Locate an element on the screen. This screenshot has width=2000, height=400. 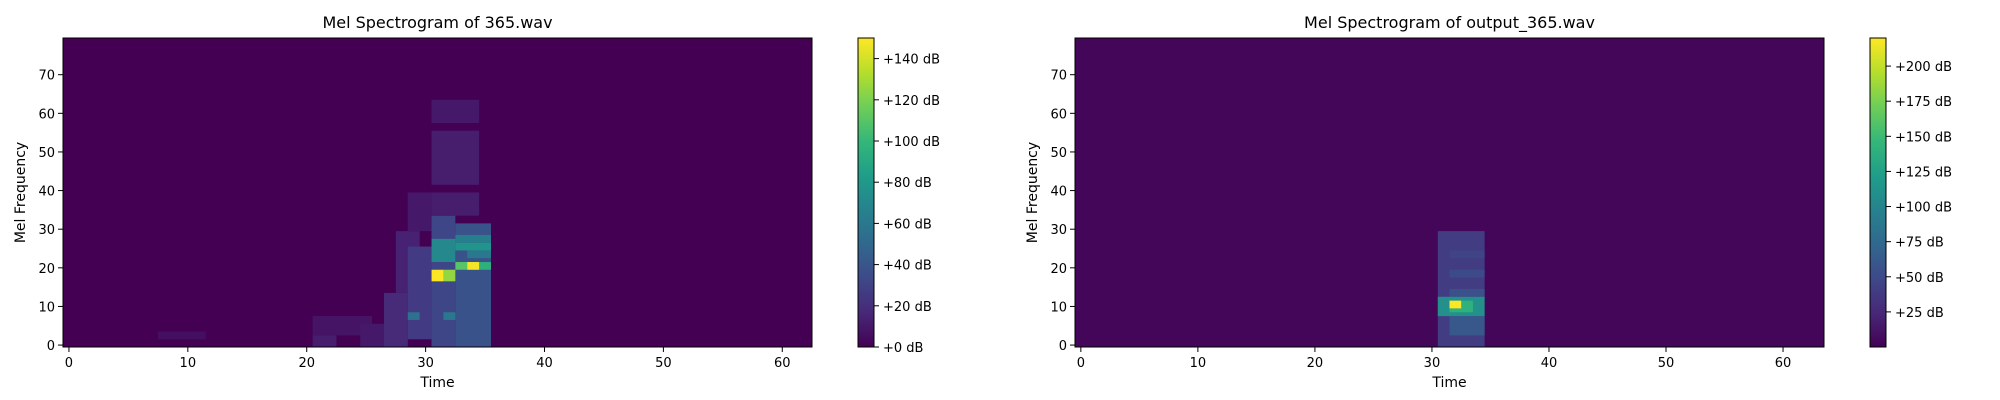
chart-title: Mel Spectrogram of output_365.wav is located at coordinates (1449, 23).